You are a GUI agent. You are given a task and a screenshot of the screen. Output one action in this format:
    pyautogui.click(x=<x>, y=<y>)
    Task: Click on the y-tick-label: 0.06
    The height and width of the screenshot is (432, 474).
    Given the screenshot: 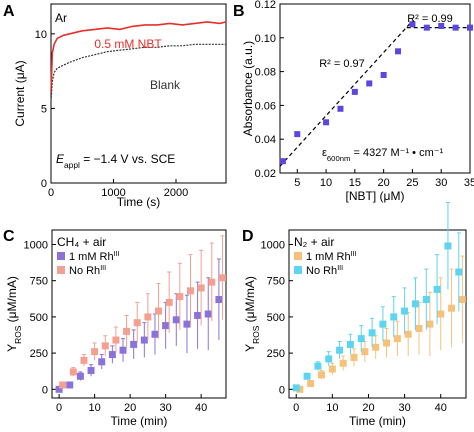 What is the action you would take?
    pyautogui.click(x=265, y=106)
    